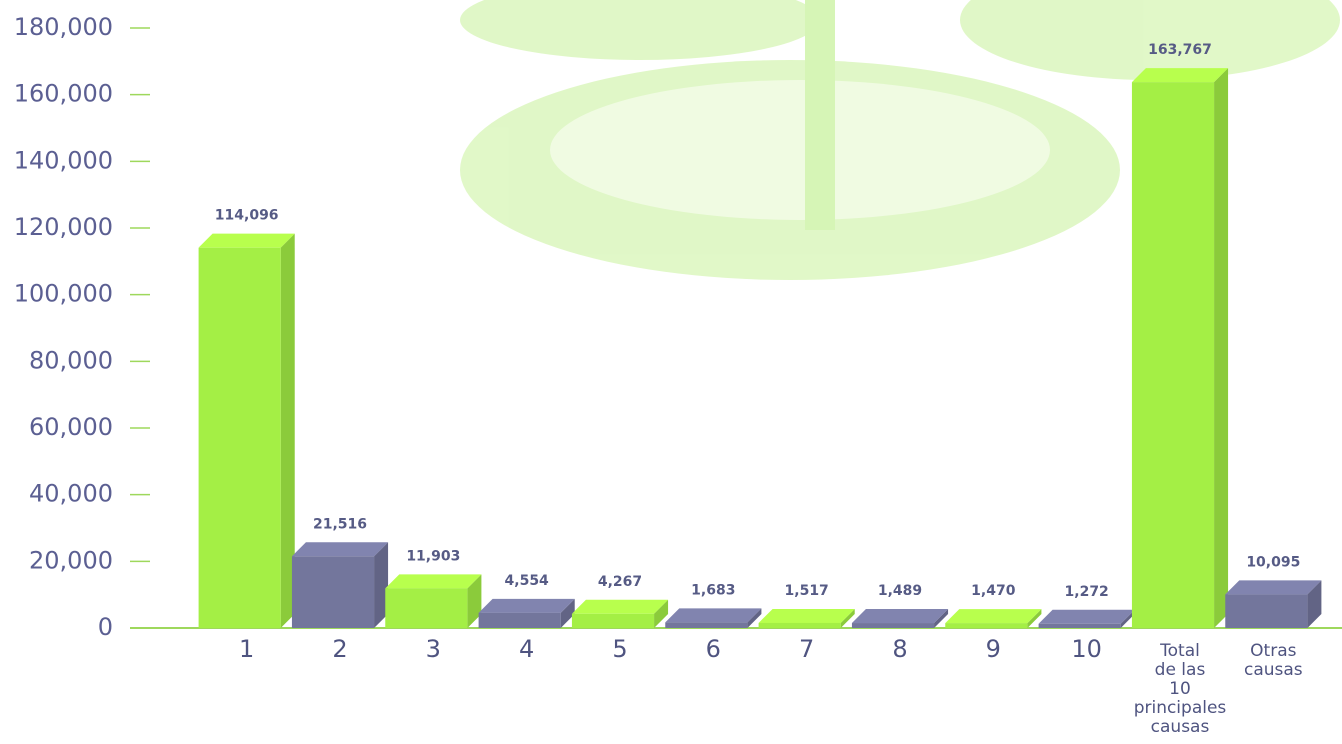  What do you see at coordinates (1086, 649) in the screenshot?
I see `x-tick-label: 10` at bounding box center [1086, 649].